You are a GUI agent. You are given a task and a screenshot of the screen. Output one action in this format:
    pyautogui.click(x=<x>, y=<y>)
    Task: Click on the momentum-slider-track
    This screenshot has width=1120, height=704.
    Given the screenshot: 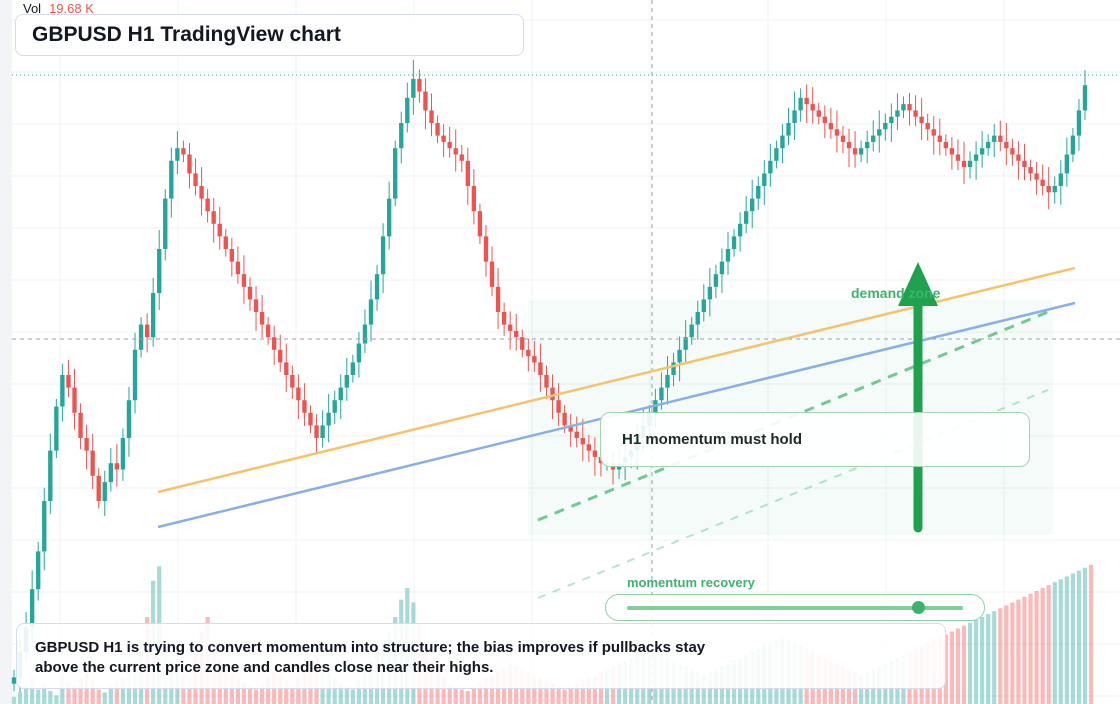 What is the action you would take?
    pyautogui.click(x=795, y=608)
    